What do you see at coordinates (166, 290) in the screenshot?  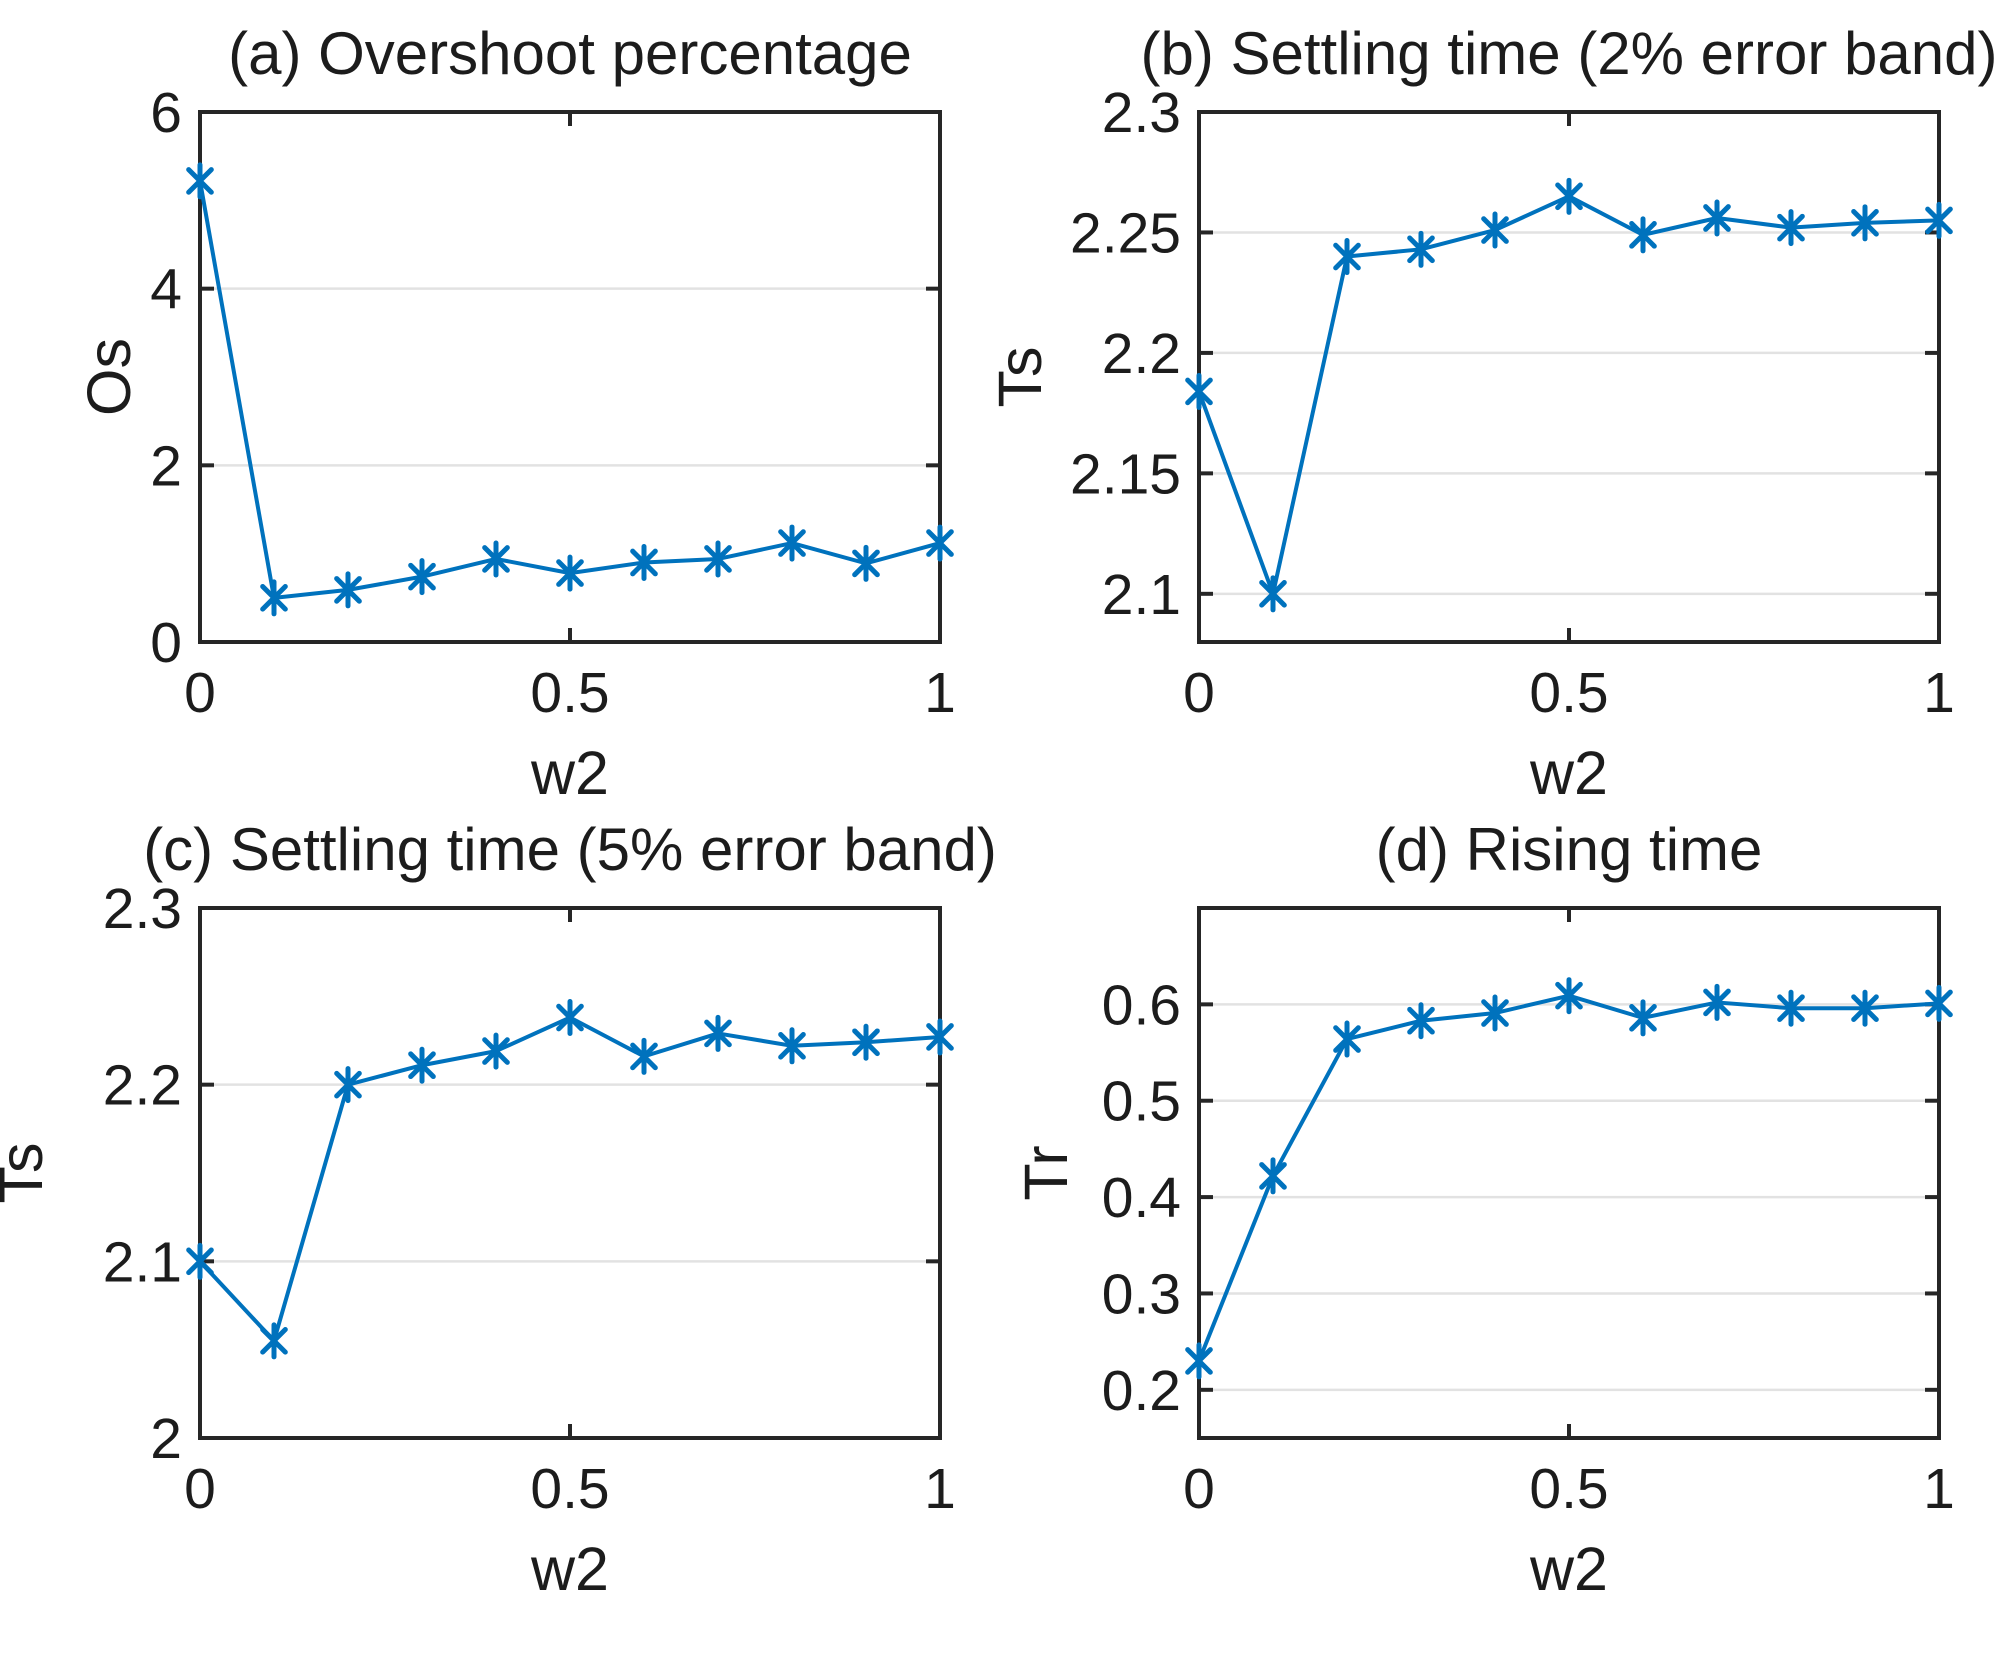 I see `y-tick-label: 4` at bounding box center [166, 290].